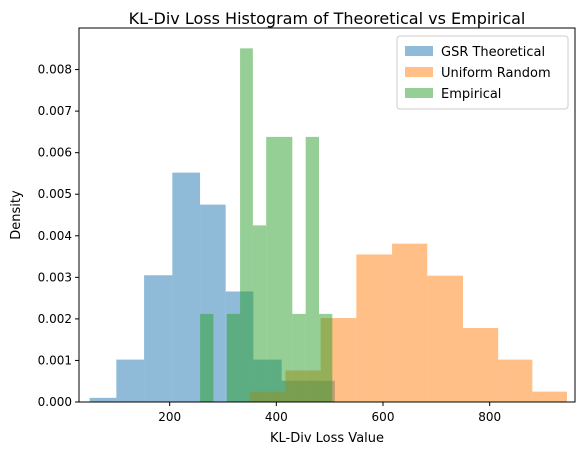 This screenshot has width=584, height=459. Describe the element at coordinates (55, 319) in the screenshot. I see `y-tick-label: 0.002` at that location.